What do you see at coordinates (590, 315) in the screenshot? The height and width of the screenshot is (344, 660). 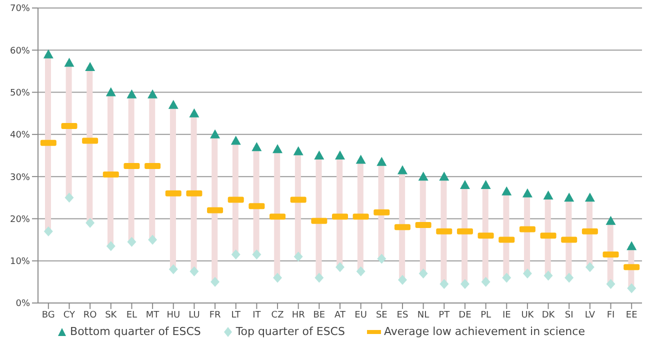 I see `x-tick-label: LV` at bounding box center [590, 315].